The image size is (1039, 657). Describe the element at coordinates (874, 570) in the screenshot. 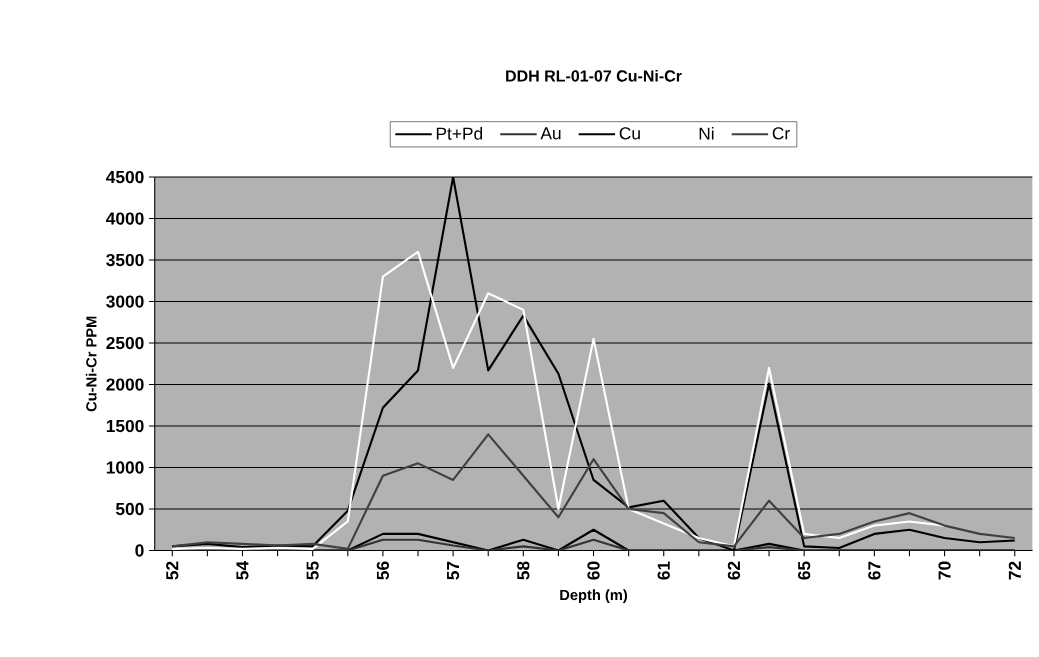

I see `x-tick-label: 67` at that location.